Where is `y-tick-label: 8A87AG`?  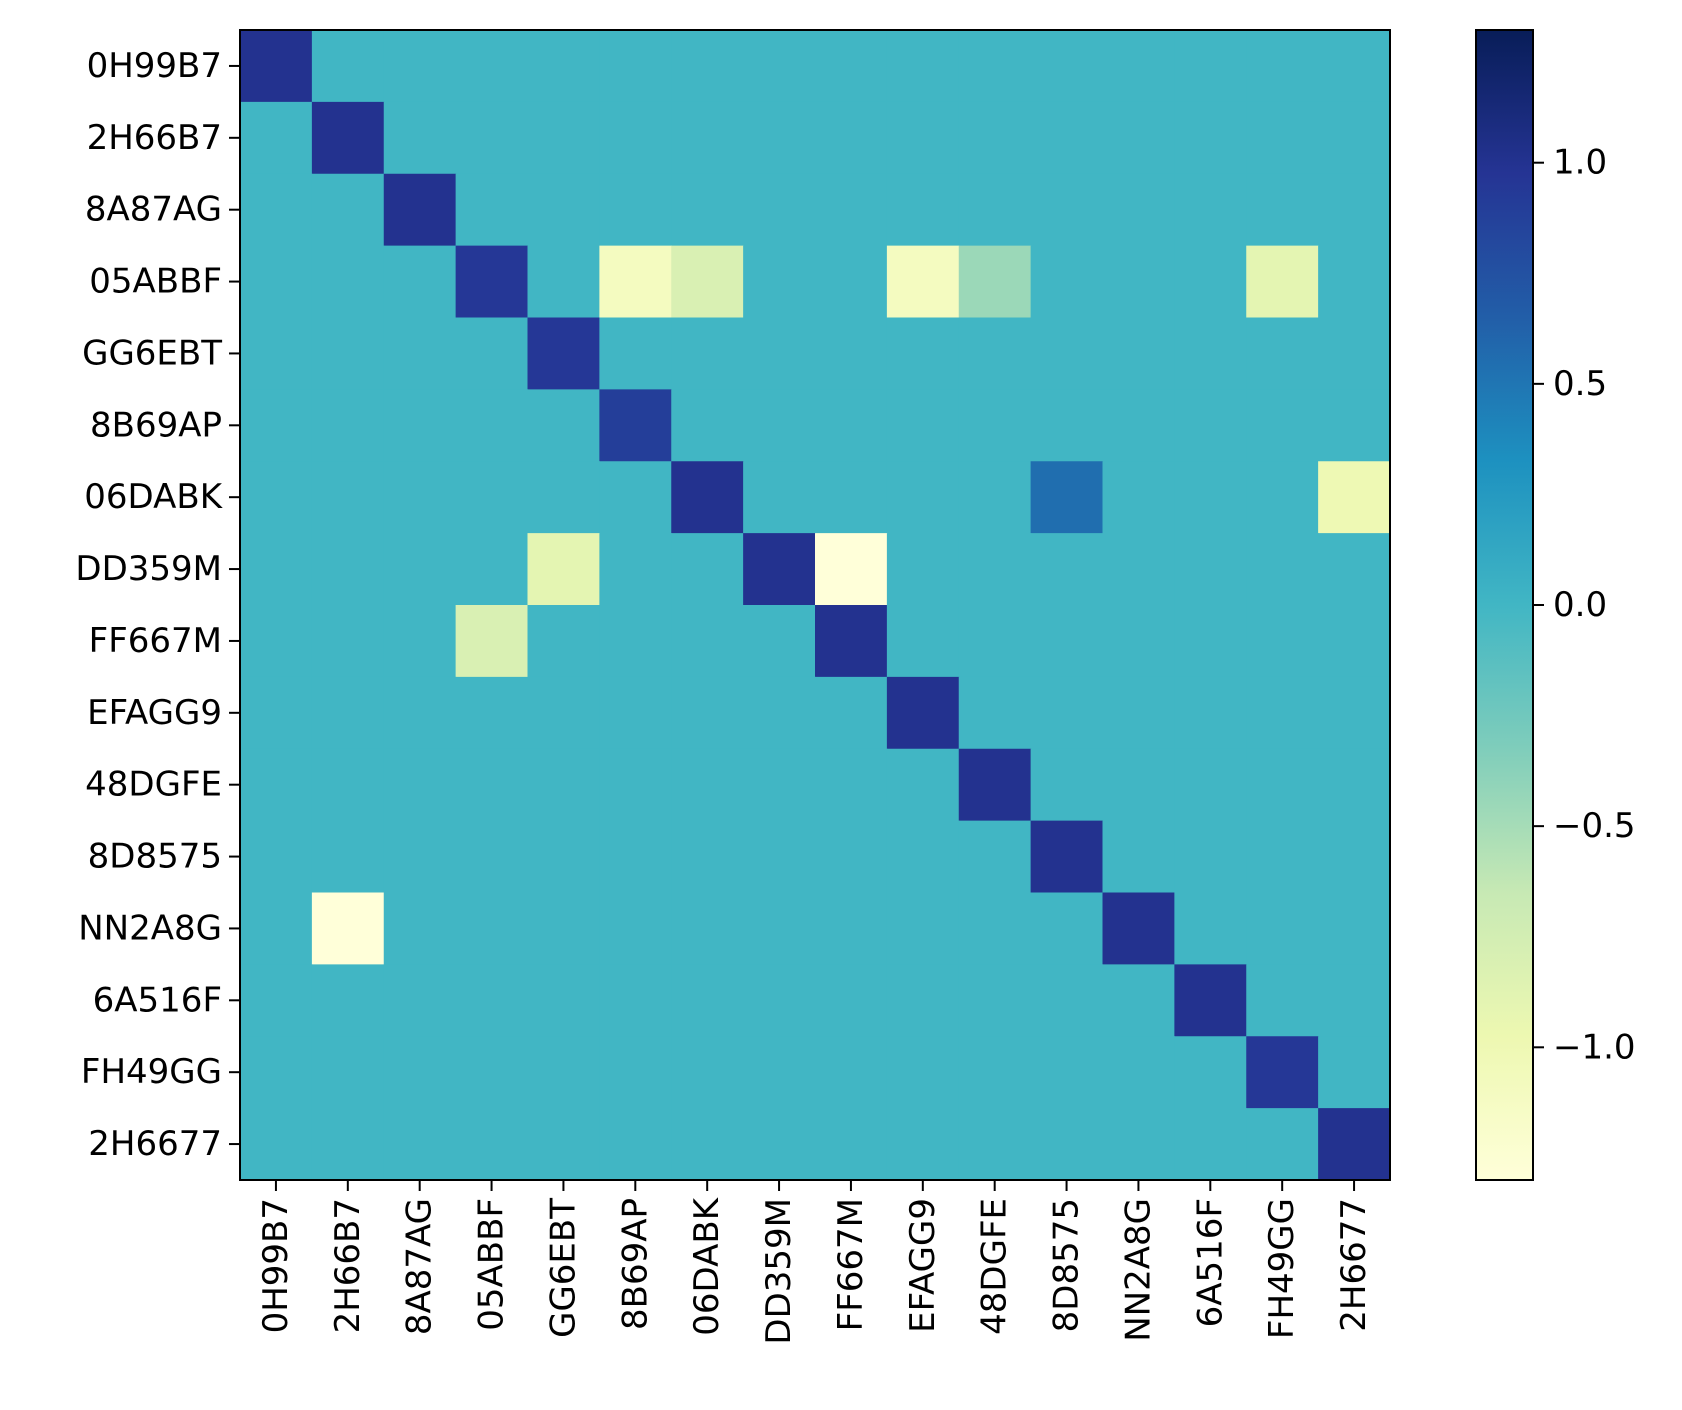
y-tick-label: 8A87AG is located at coordinates (153, 210).